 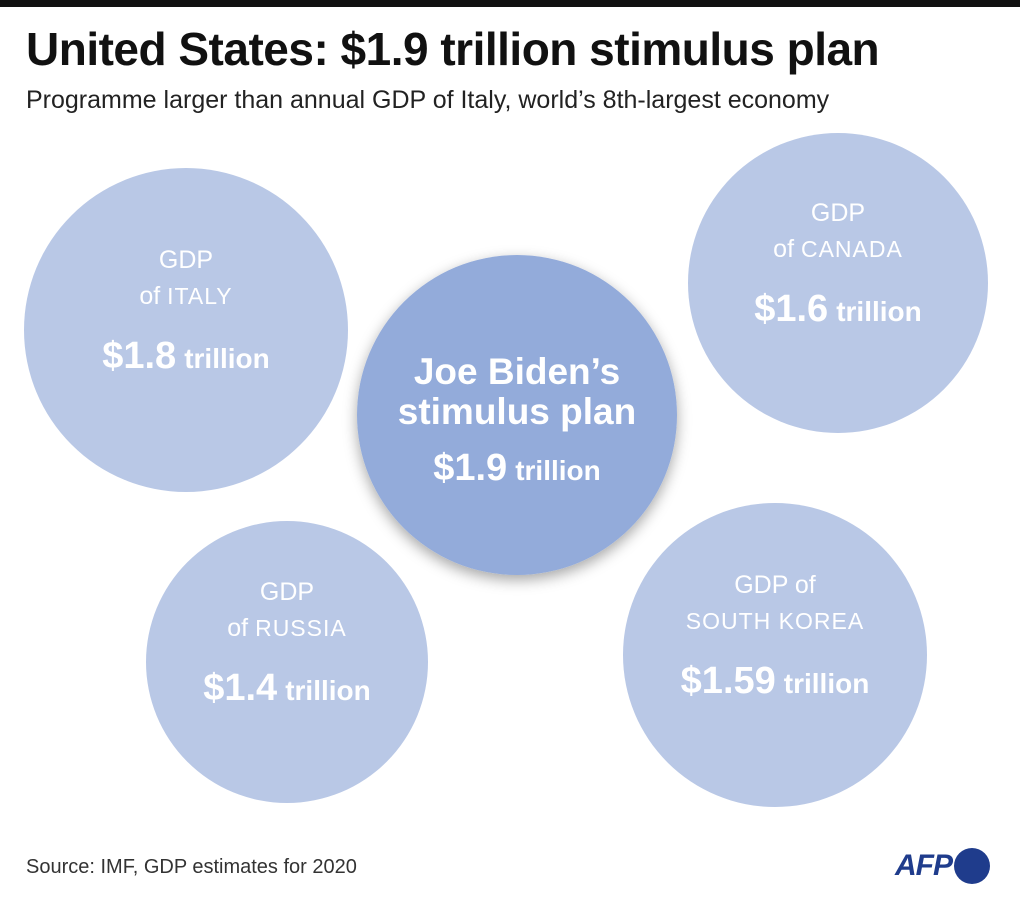 I want to click on top-rule, so click(x=510, y=3).